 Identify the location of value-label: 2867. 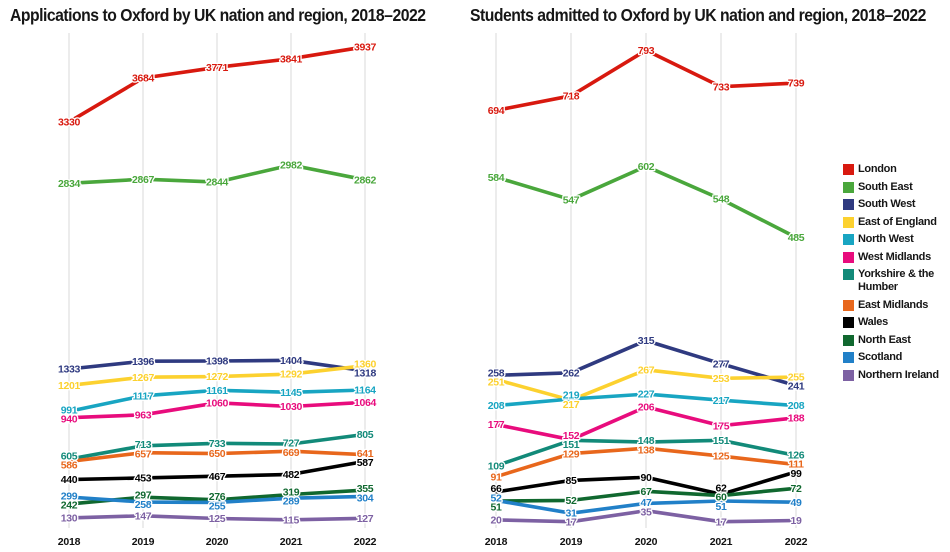
(143, 180).